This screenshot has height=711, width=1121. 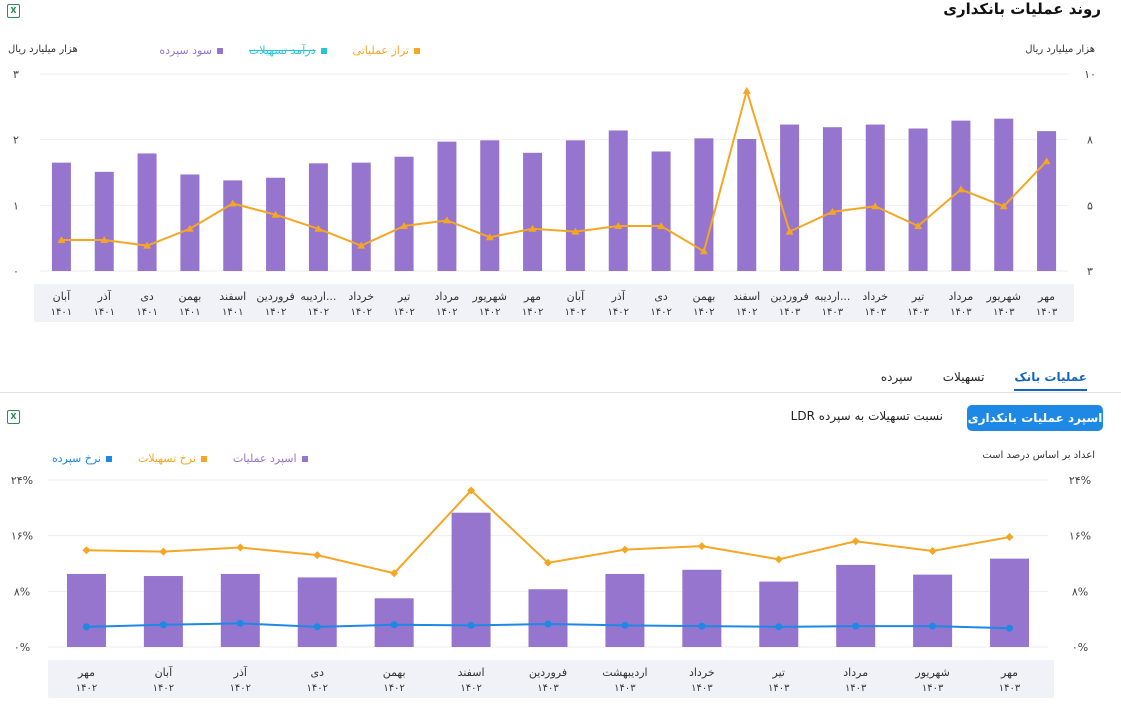 I want to click on right-tick-label: ۵, so click(x=1090, y=205).